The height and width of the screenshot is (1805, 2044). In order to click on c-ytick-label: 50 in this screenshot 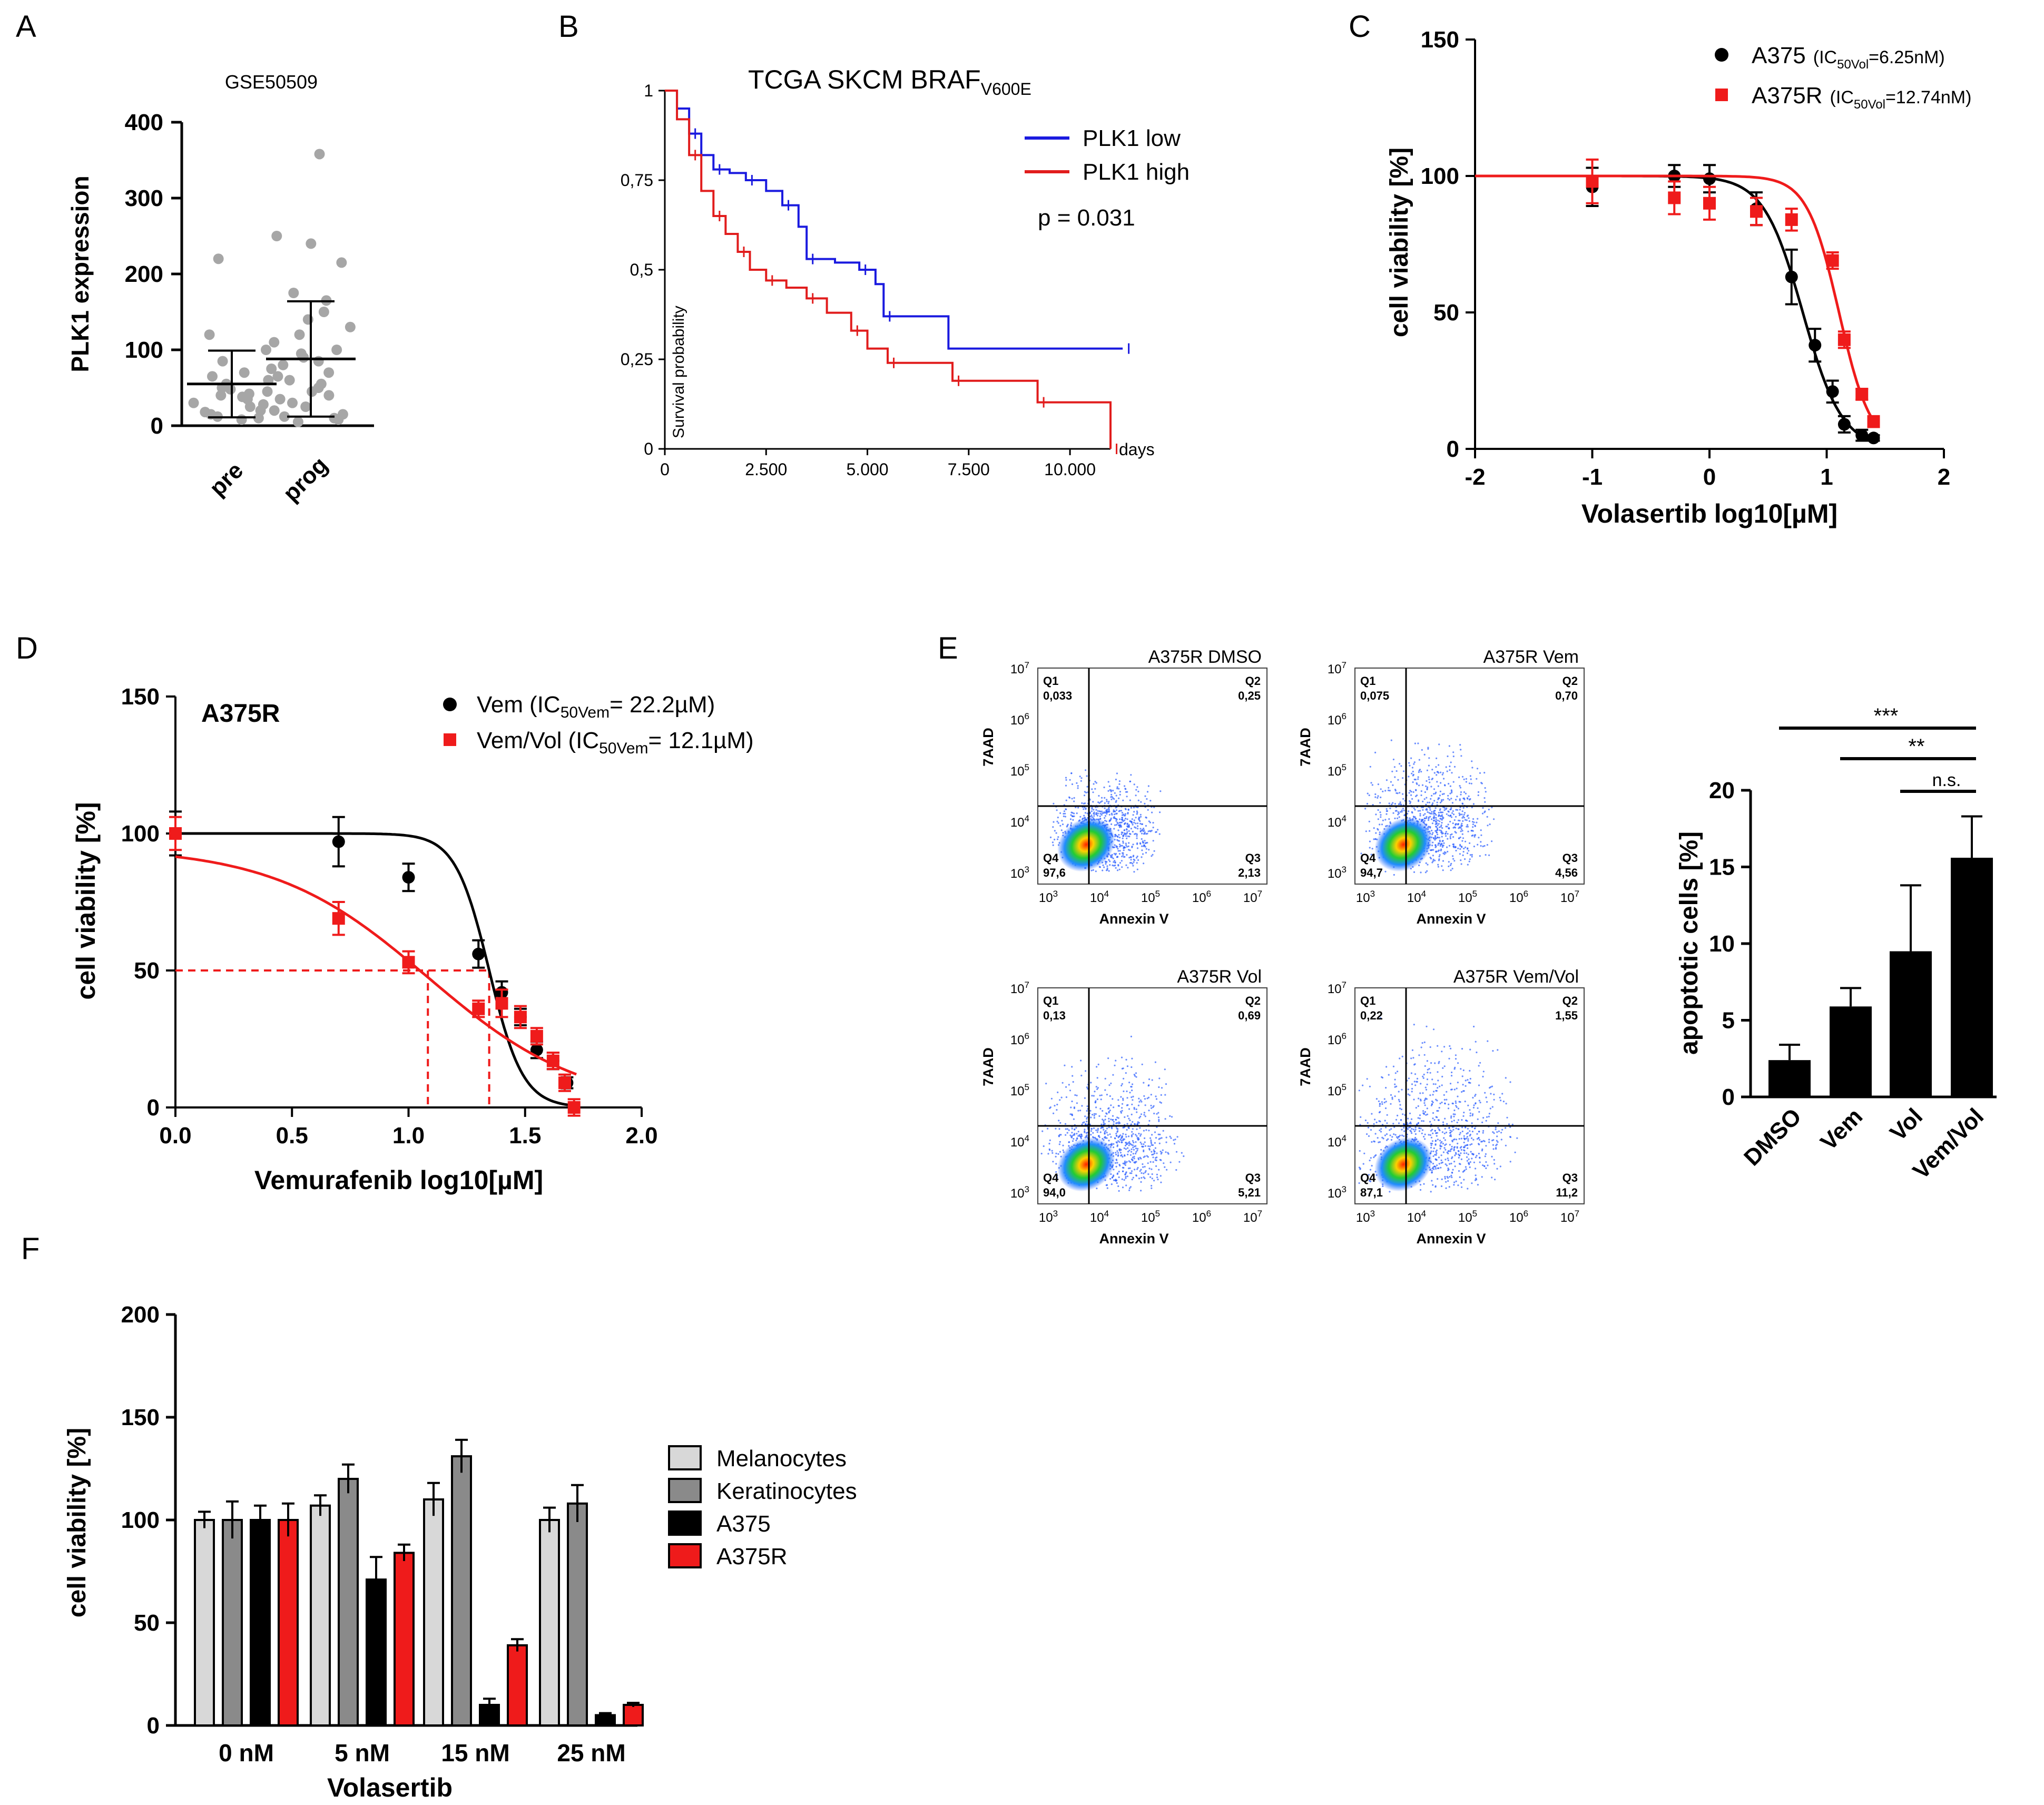, I will do `click(1446, 313)`.